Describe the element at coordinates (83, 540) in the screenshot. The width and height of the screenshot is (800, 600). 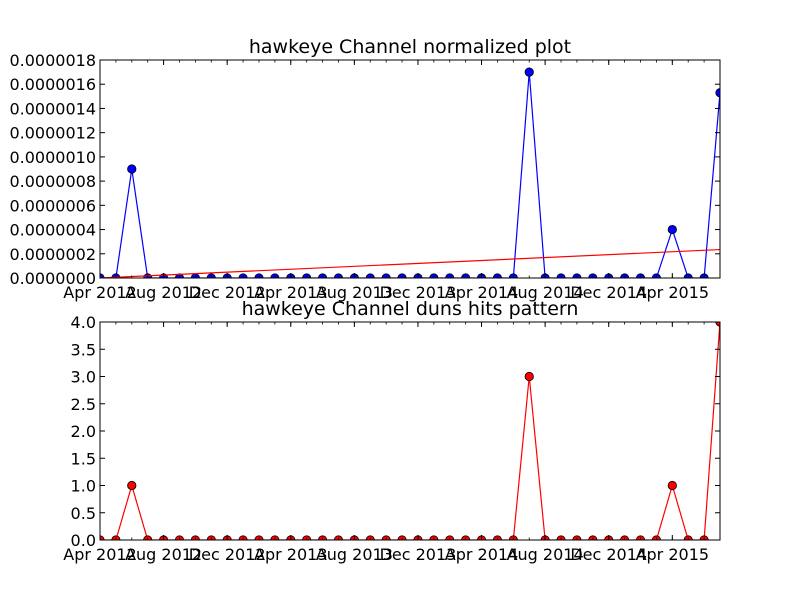
I see `y-tick-label: 0.0` at that location.